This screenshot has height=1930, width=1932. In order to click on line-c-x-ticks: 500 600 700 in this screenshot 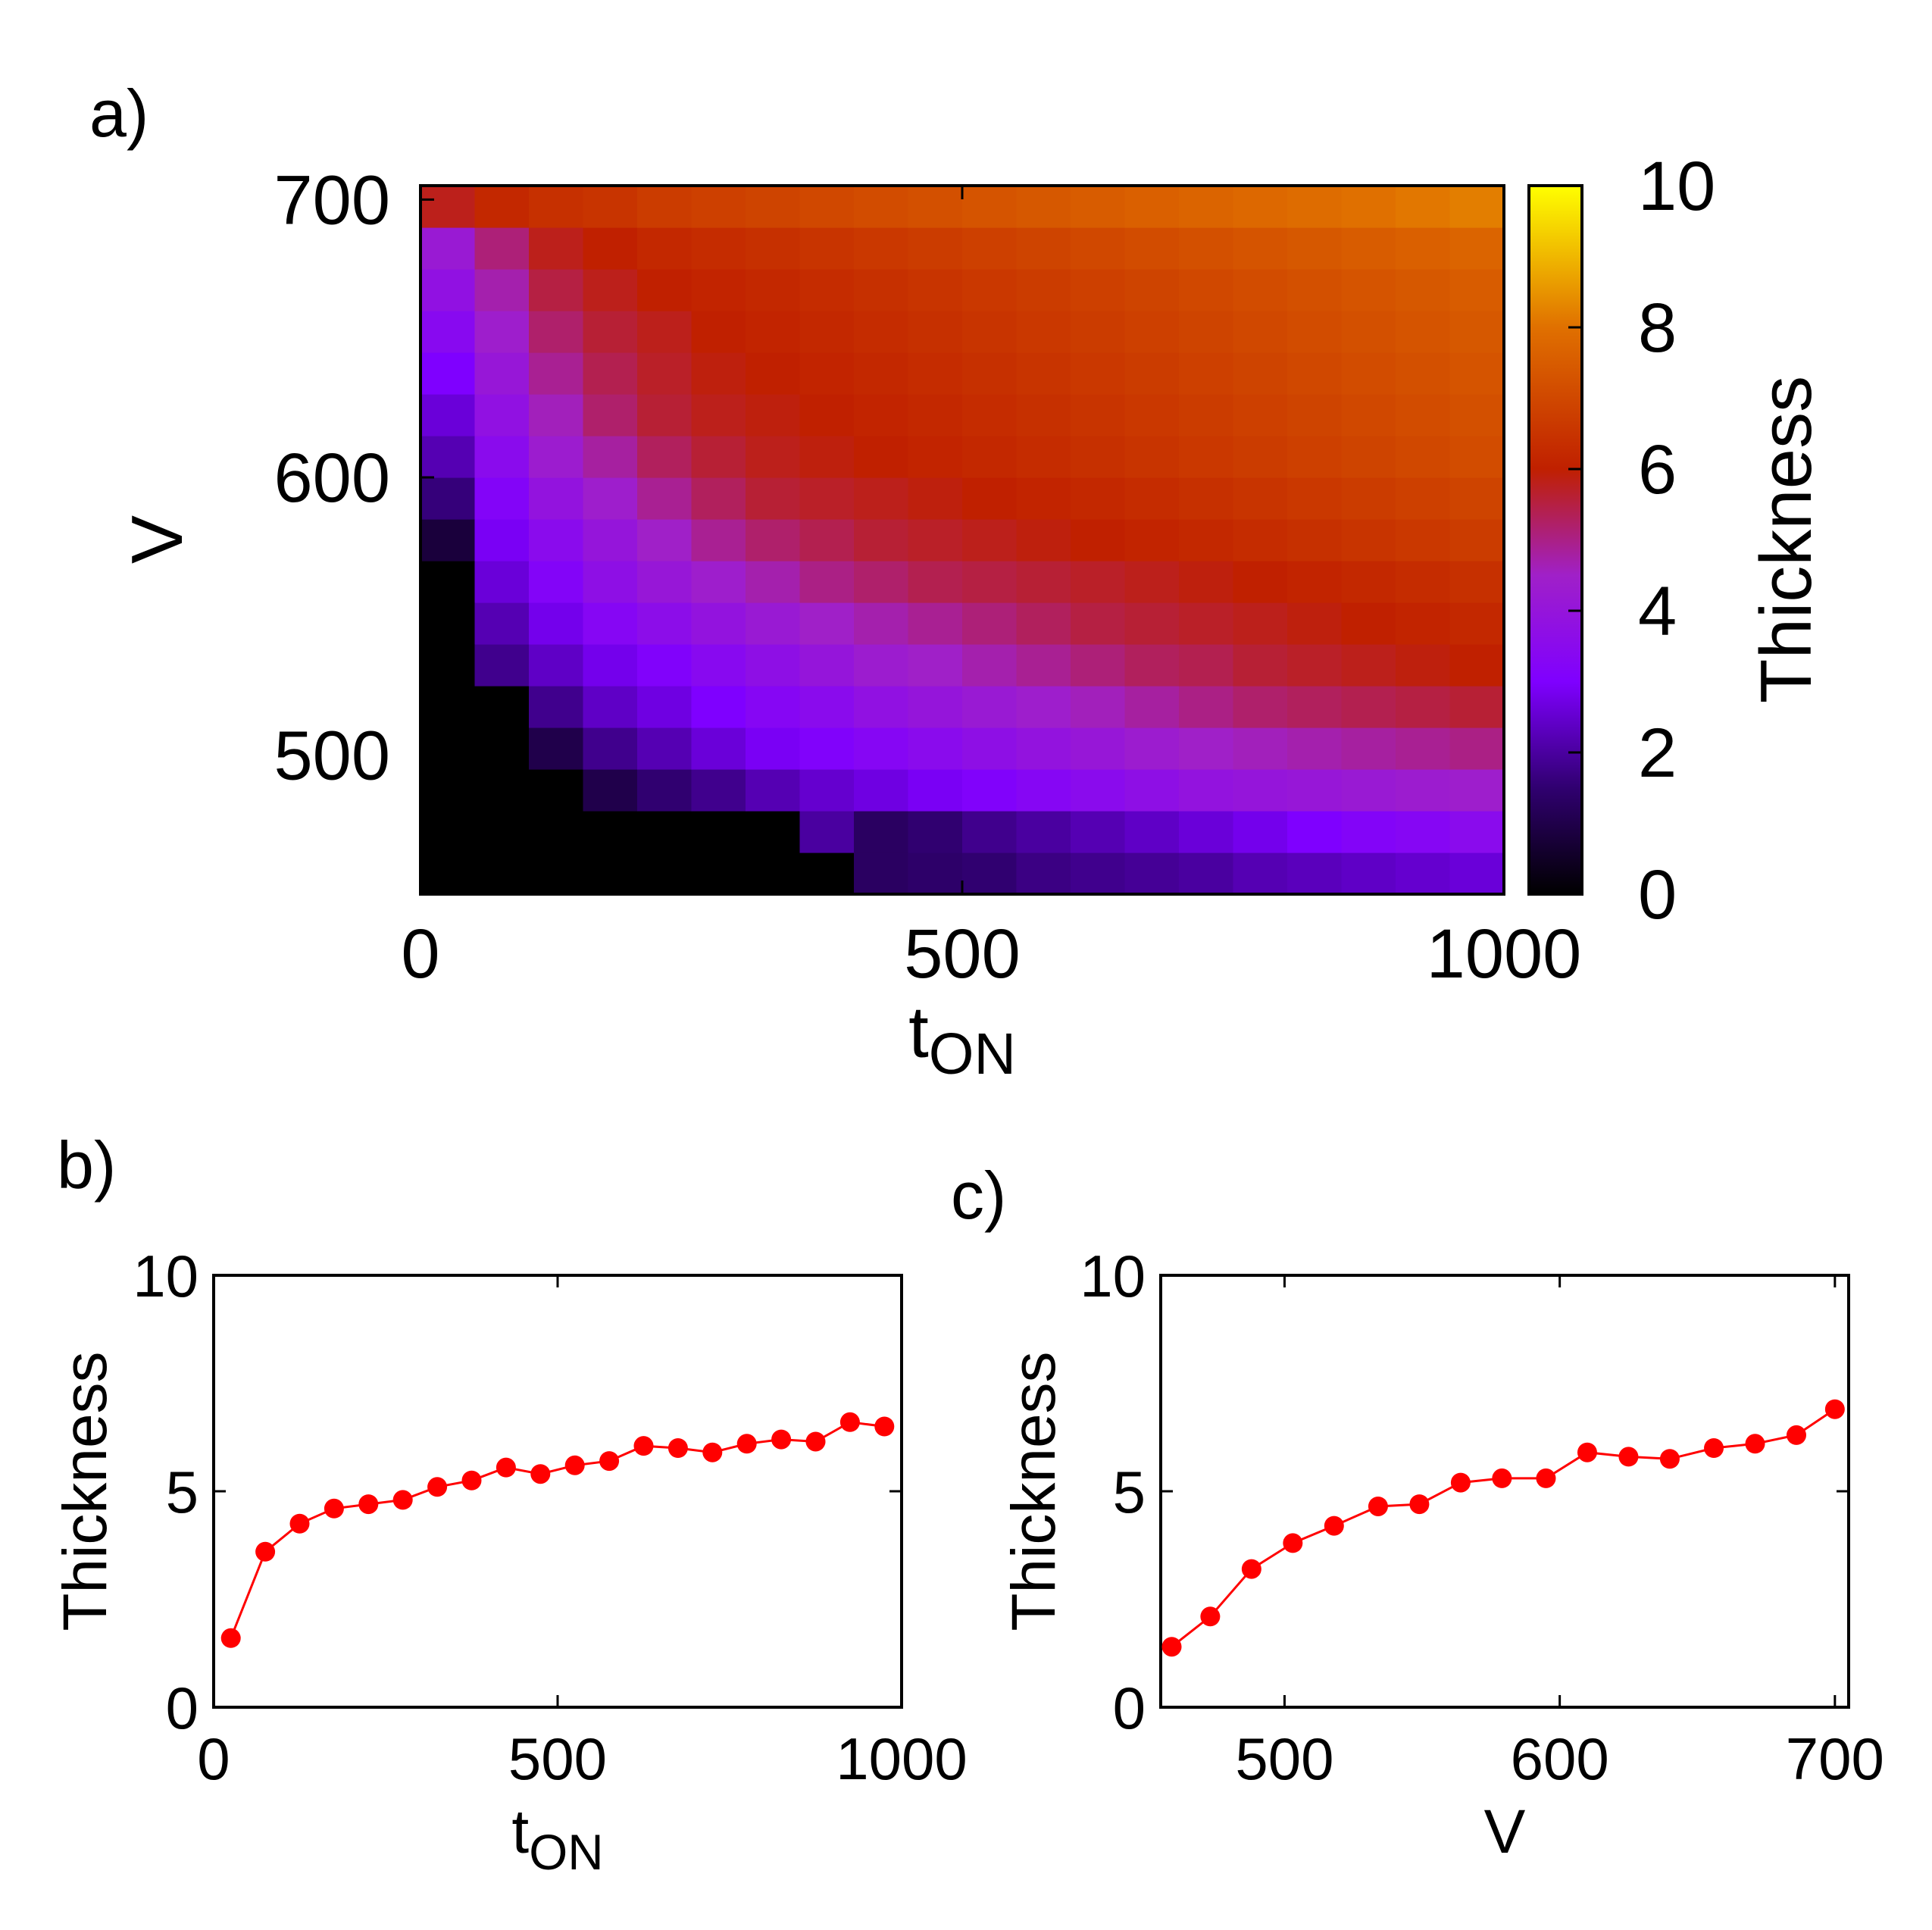, I will do `click(1560, 1533)`.